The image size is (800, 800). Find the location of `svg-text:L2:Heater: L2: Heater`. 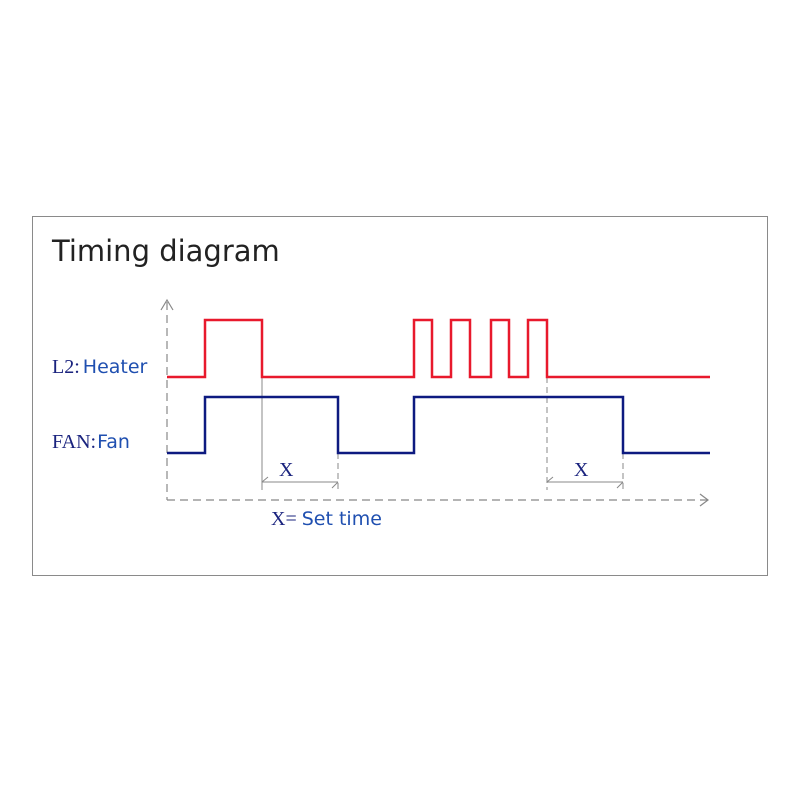

svg-text:L2:Heater: L2: Heater is located at coordinates (100, 367).